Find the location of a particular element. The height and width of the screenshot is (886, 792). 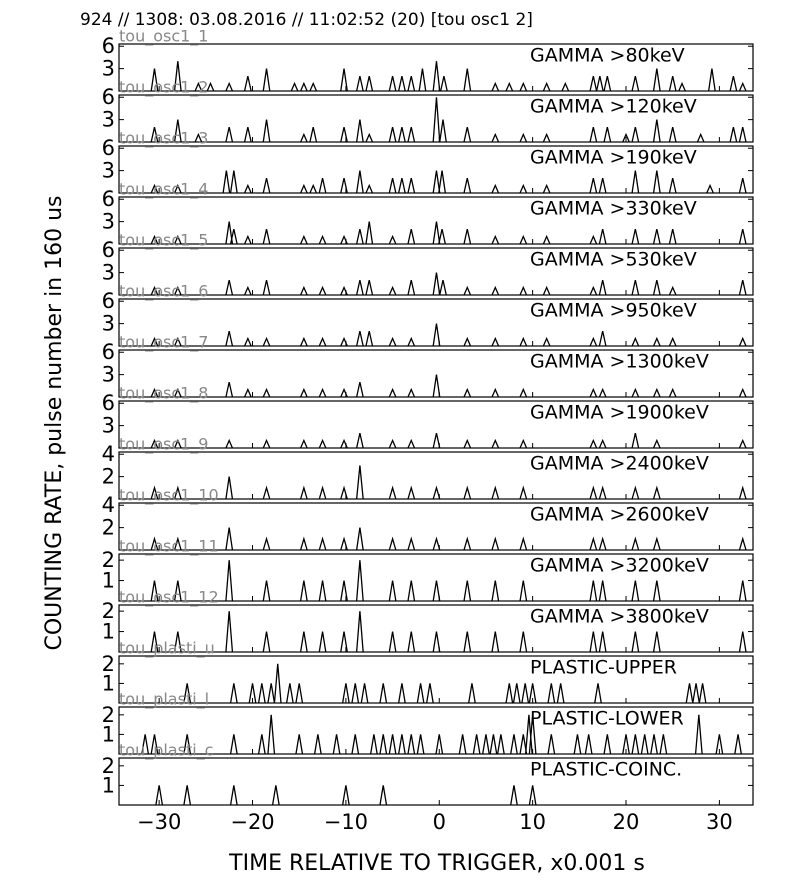

panel-name: tou_plasti_c is located at coordinates (166, 751).